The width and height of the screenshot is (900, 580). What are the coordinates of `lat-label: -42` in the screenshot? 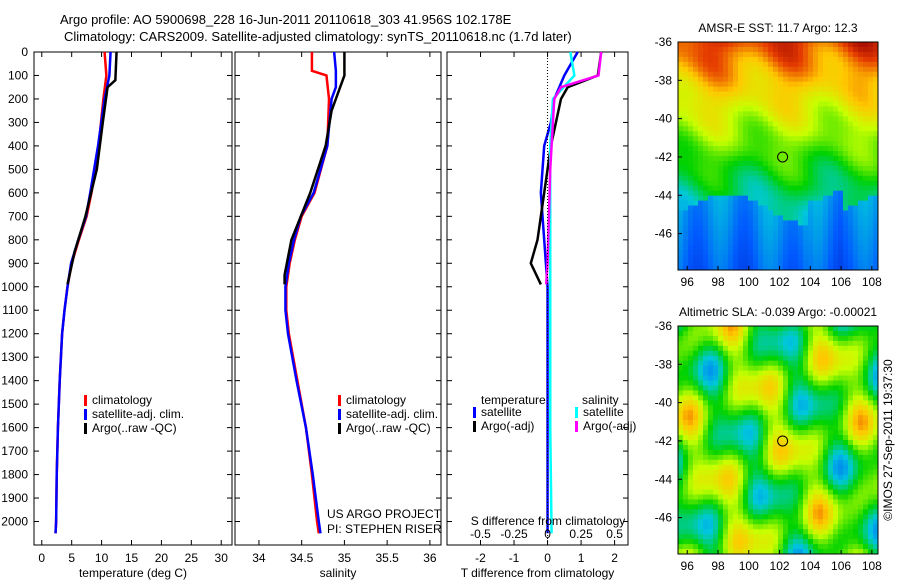 It's located at (664, 157).